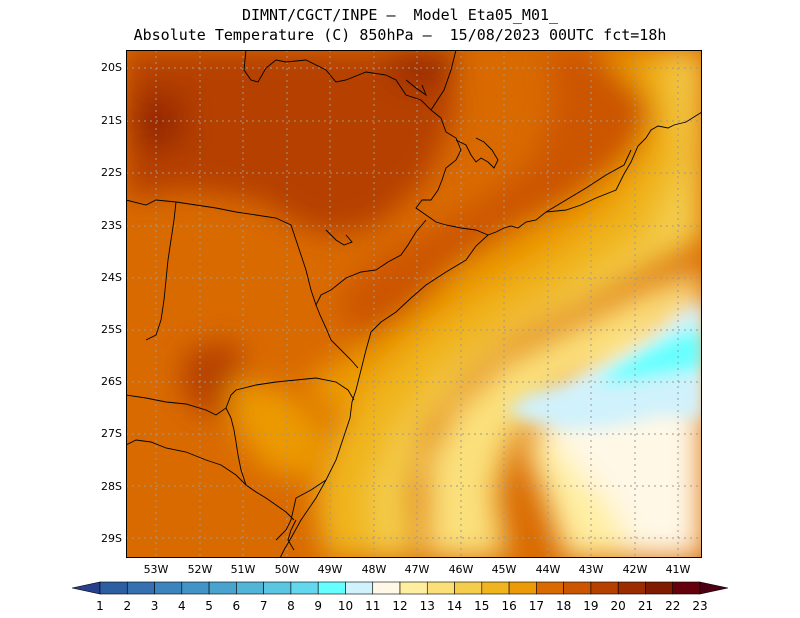 This screenshot has height=618, width=800. What do you see at coordinates (111, 277) in the screenshot?
I see `lat-label-24S: 24S` at bounding box center [111, 277].